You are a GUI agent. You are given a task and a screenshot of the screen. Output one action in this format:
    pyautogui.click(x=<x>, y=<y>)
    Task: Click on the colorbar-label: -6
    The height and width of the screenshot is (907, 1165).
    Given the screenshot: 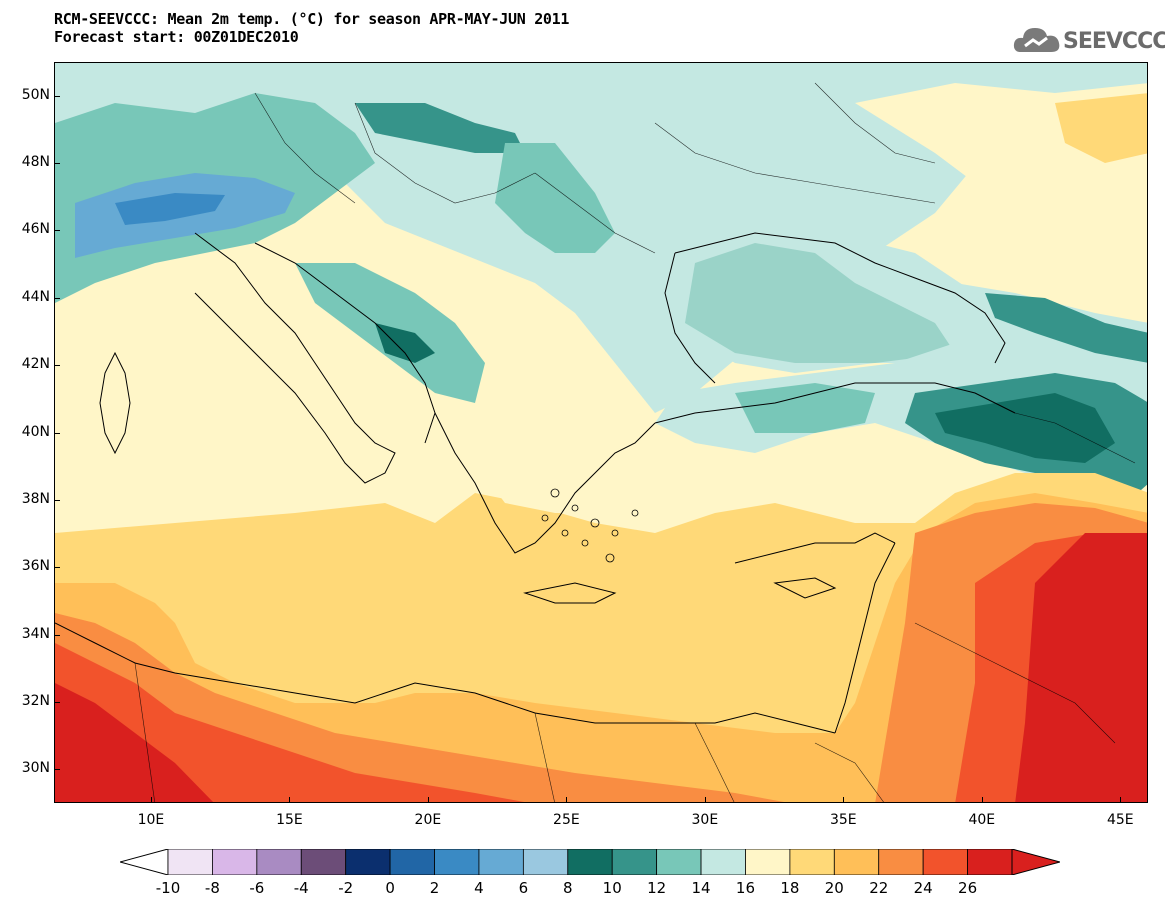 What is the action you would take?
    pyautogui.click(x=257, y=888)
    